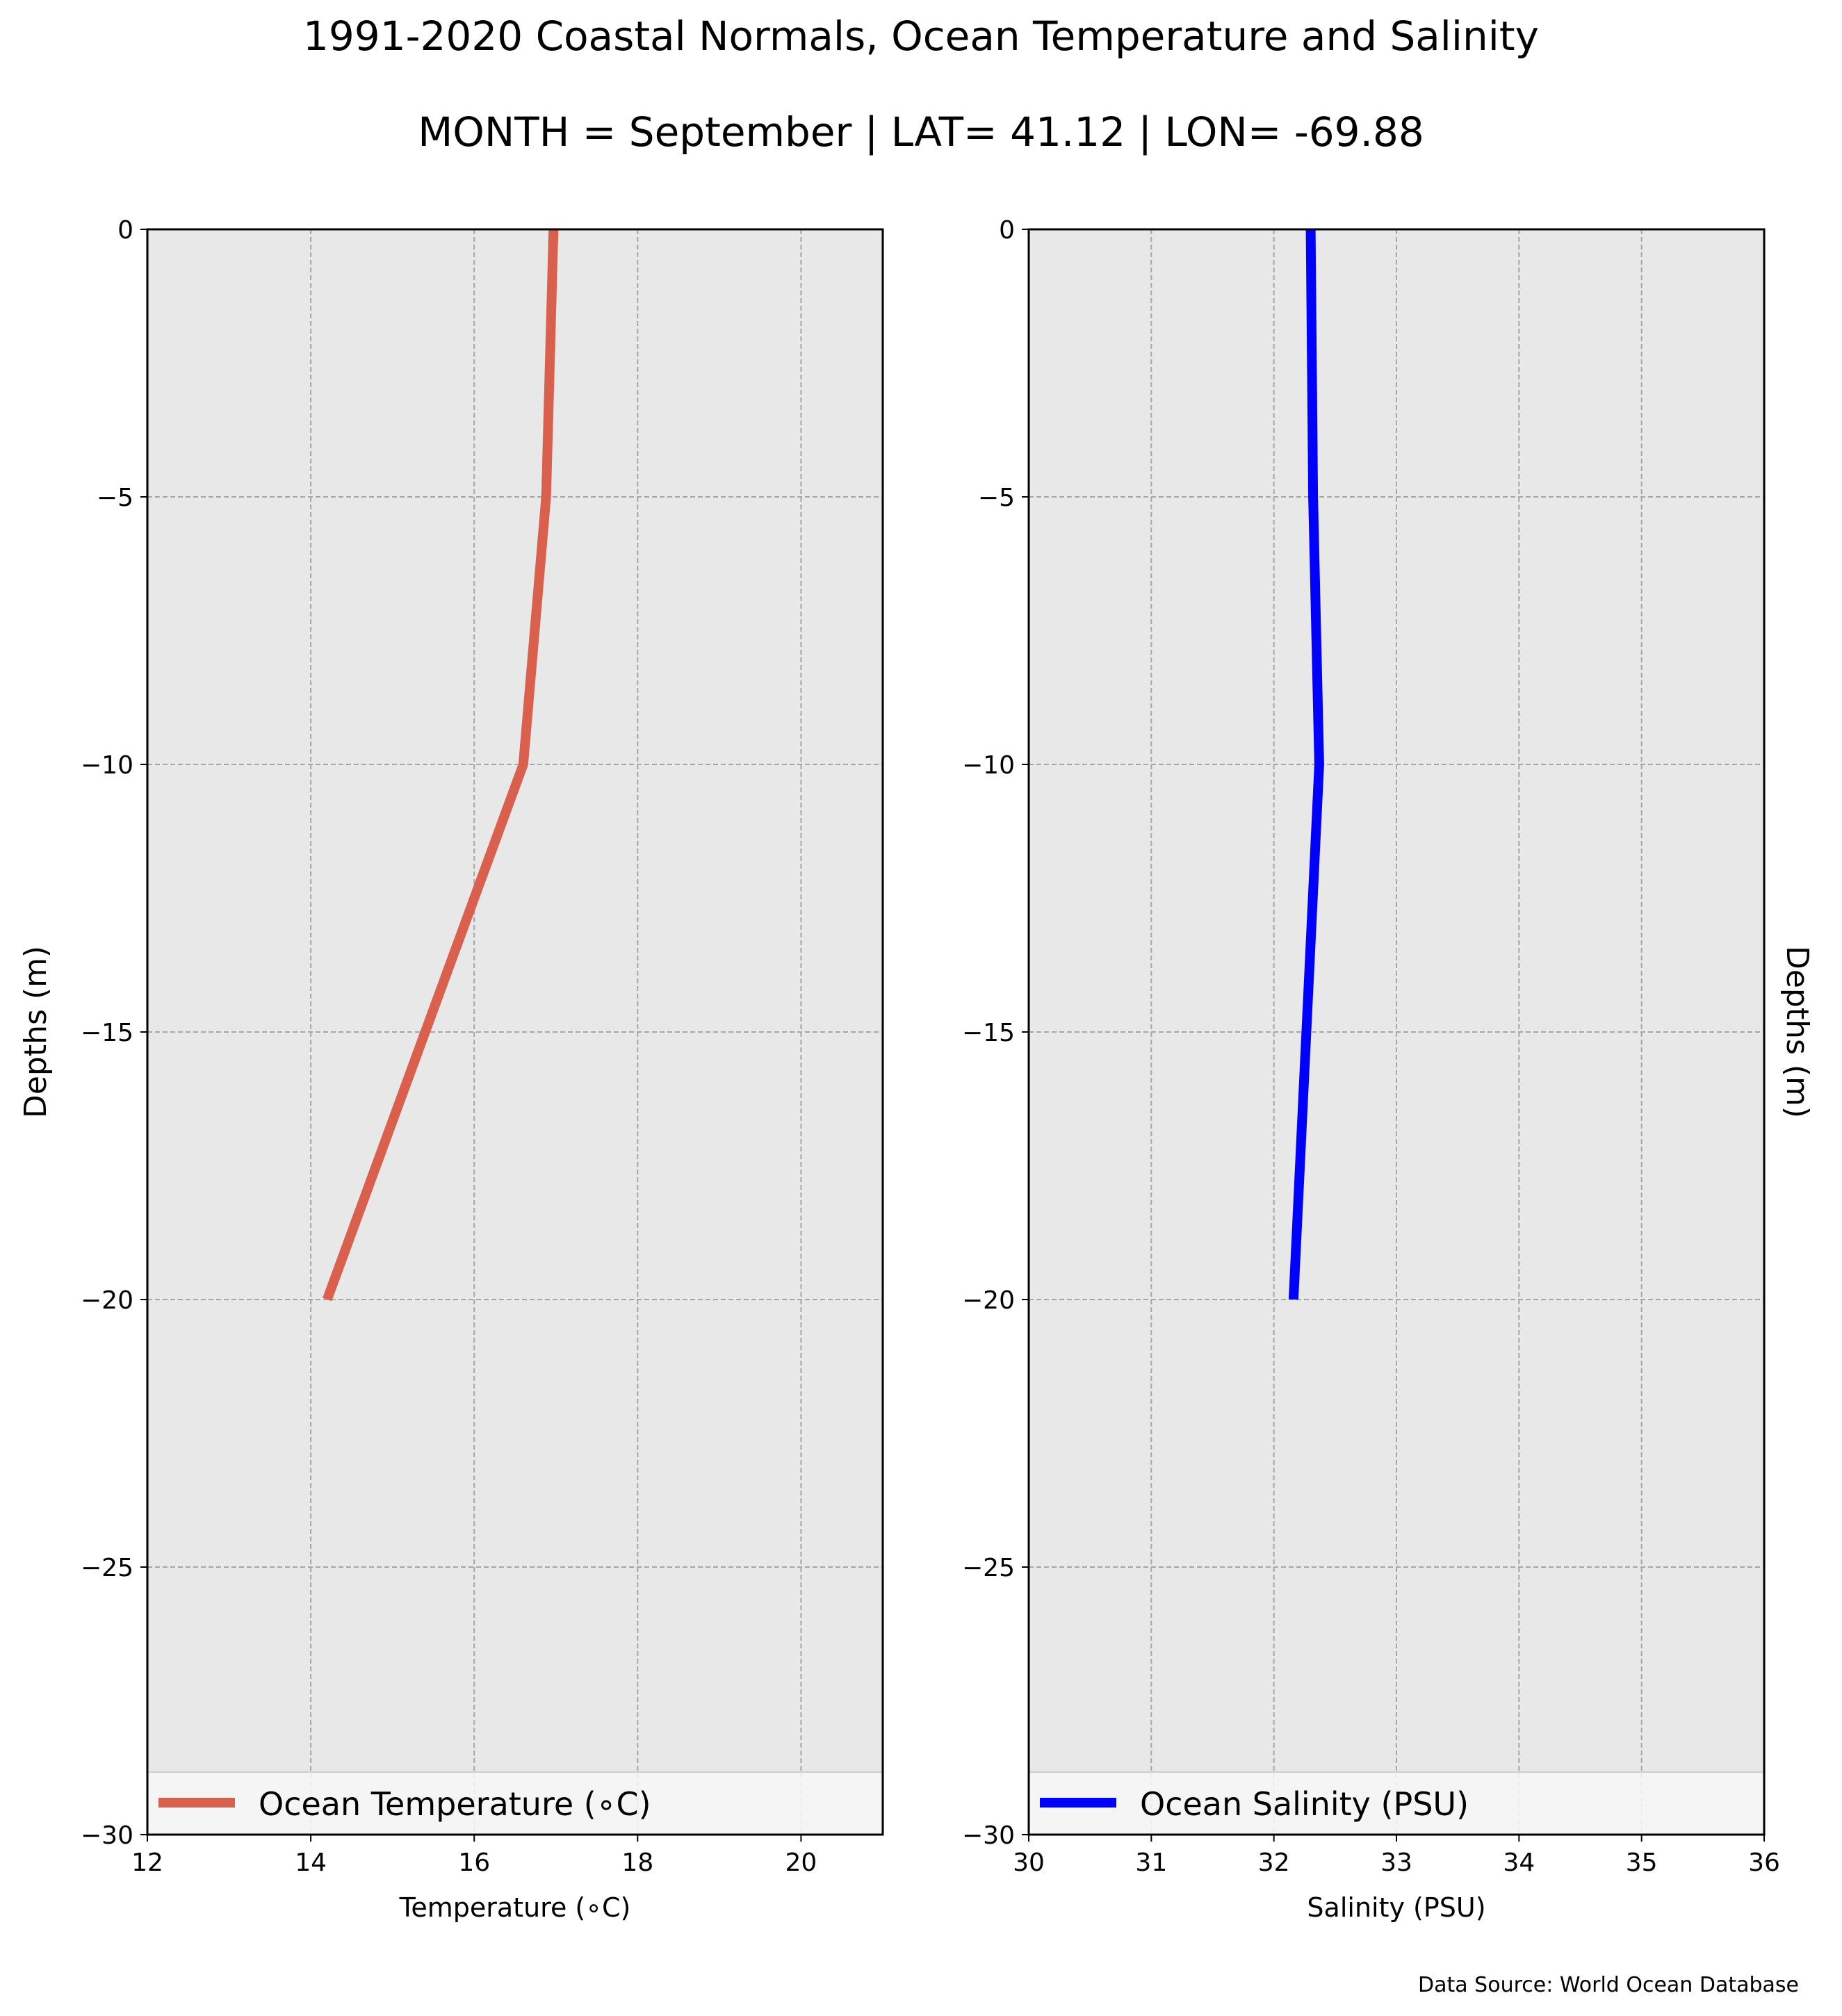 The height and width of the screenshot is (2016, 1842). I want to click on salinity-y-tick-label: −10, so click(988, 765).